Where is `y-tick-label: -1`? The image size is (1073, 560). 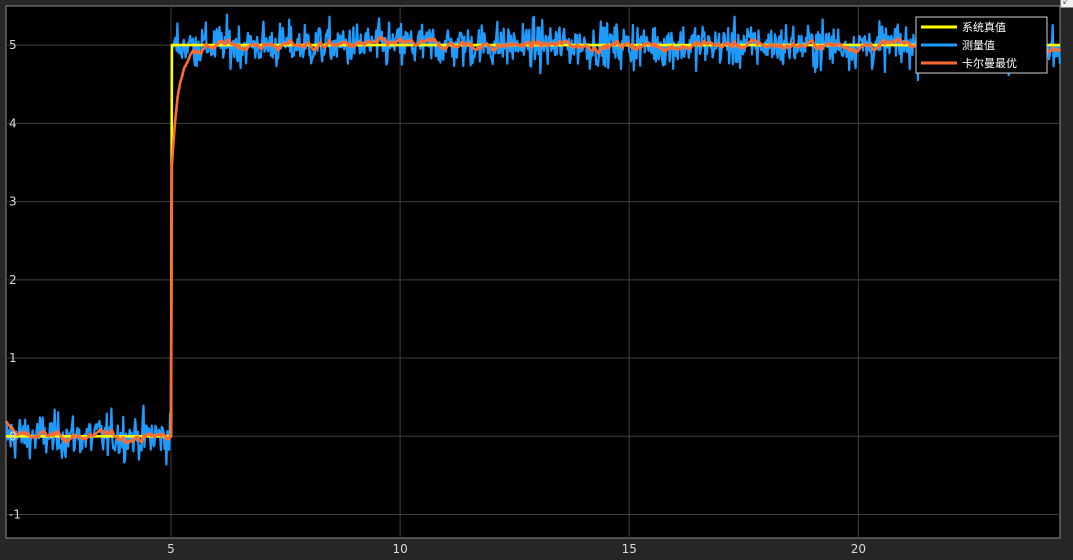 y-tick-label: -1 is located at coordinates (15, 515).